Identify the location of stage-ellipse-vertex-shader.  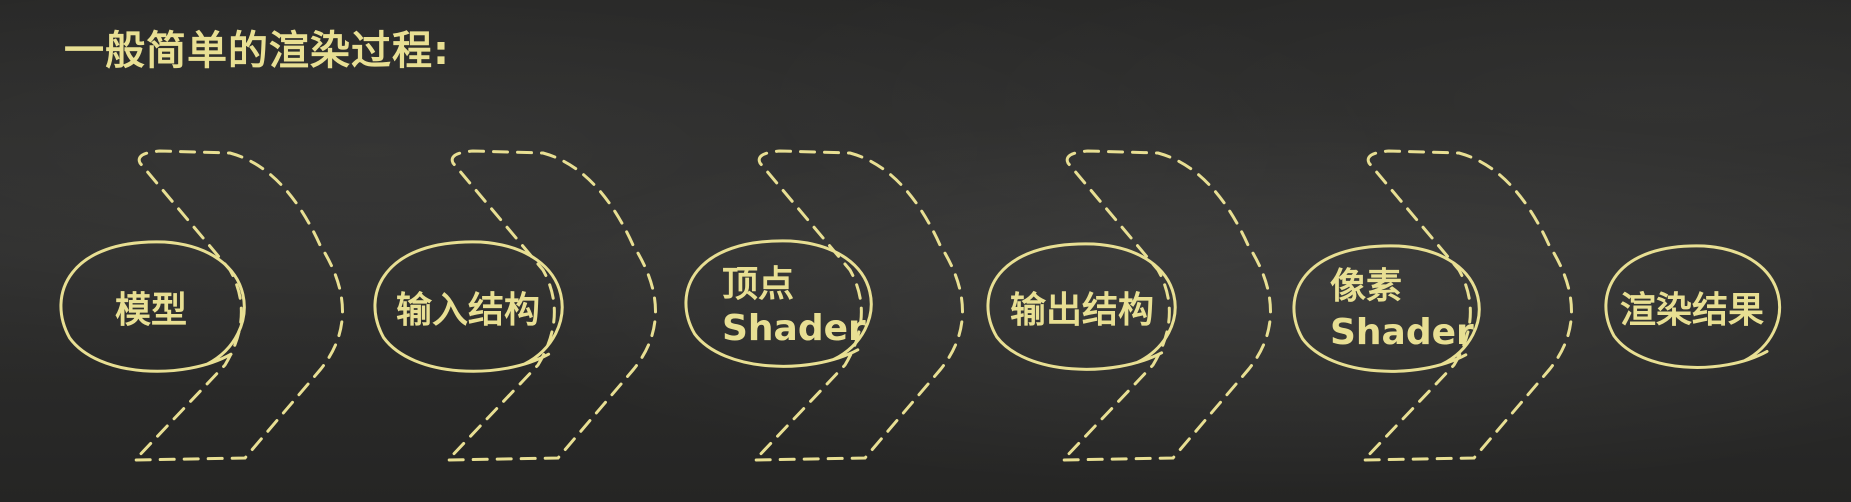
(778, 303).